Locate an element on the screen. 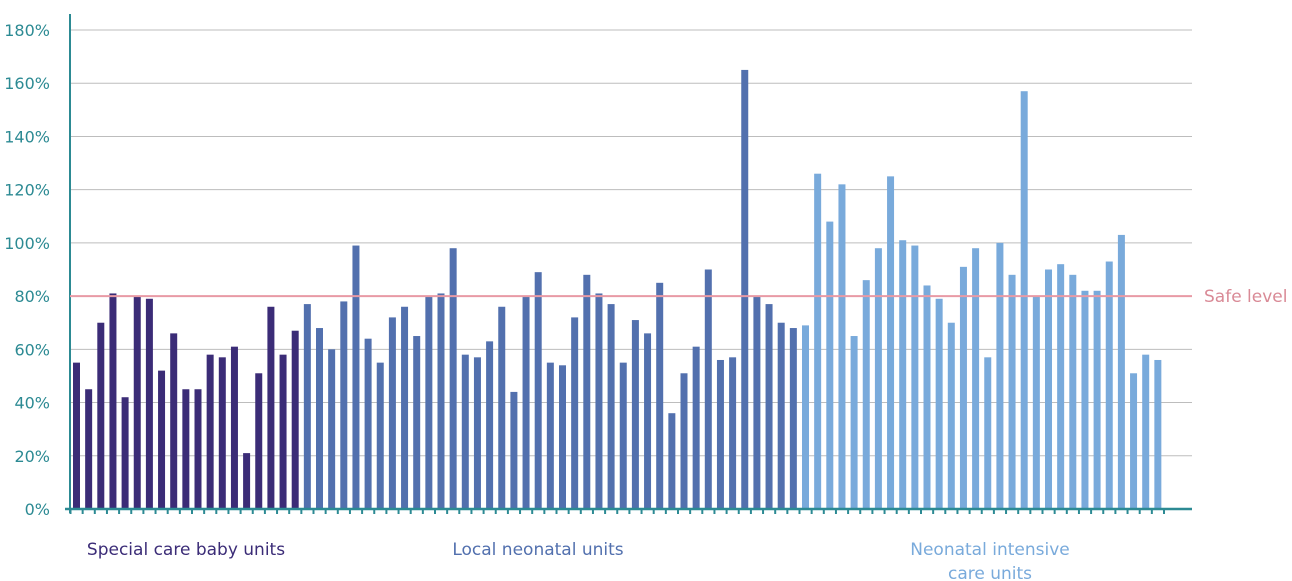 Image resolution: width=1292 pixels, height=581 pixels. y-tick-label: 160% is located at coordinates (27, 83).